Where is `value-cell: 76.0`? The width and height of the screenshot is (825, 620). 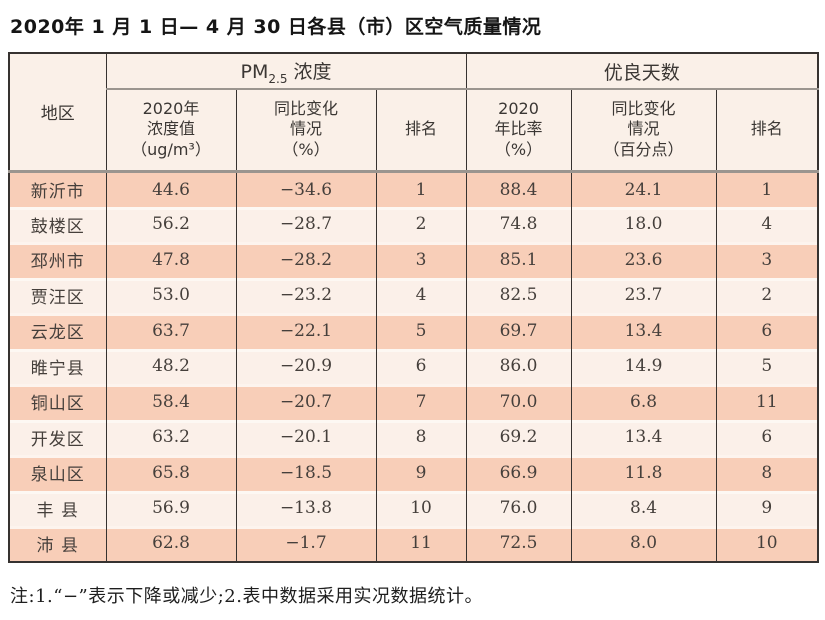 value-cell: 76.0 is located at coordinates (518, 508).